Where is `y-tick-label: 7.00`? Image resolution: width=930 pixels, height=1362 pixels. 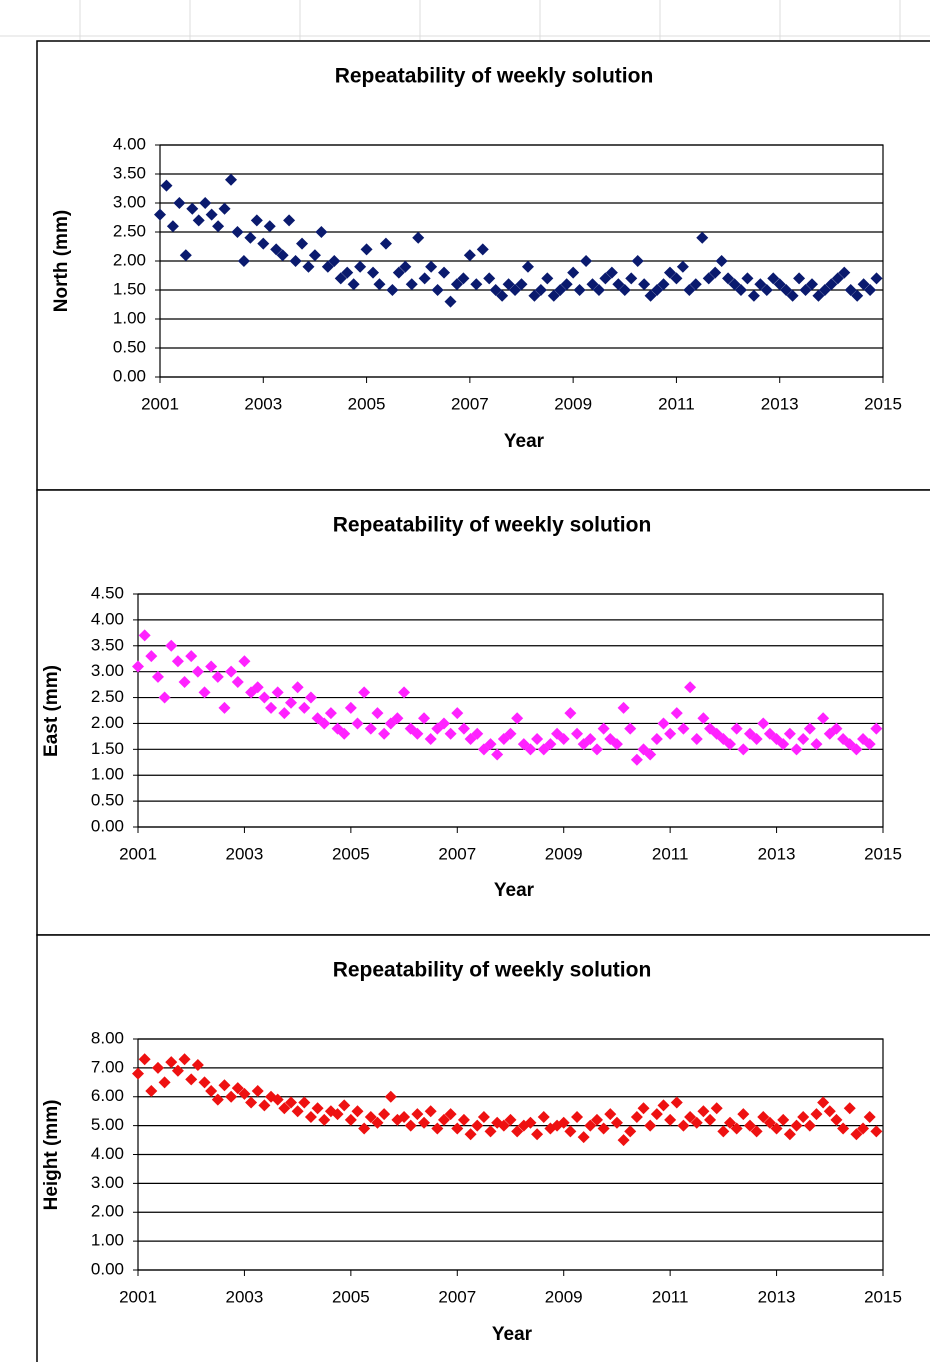
y-tick-label: 7.00 is located at coordinates (107, 1066).